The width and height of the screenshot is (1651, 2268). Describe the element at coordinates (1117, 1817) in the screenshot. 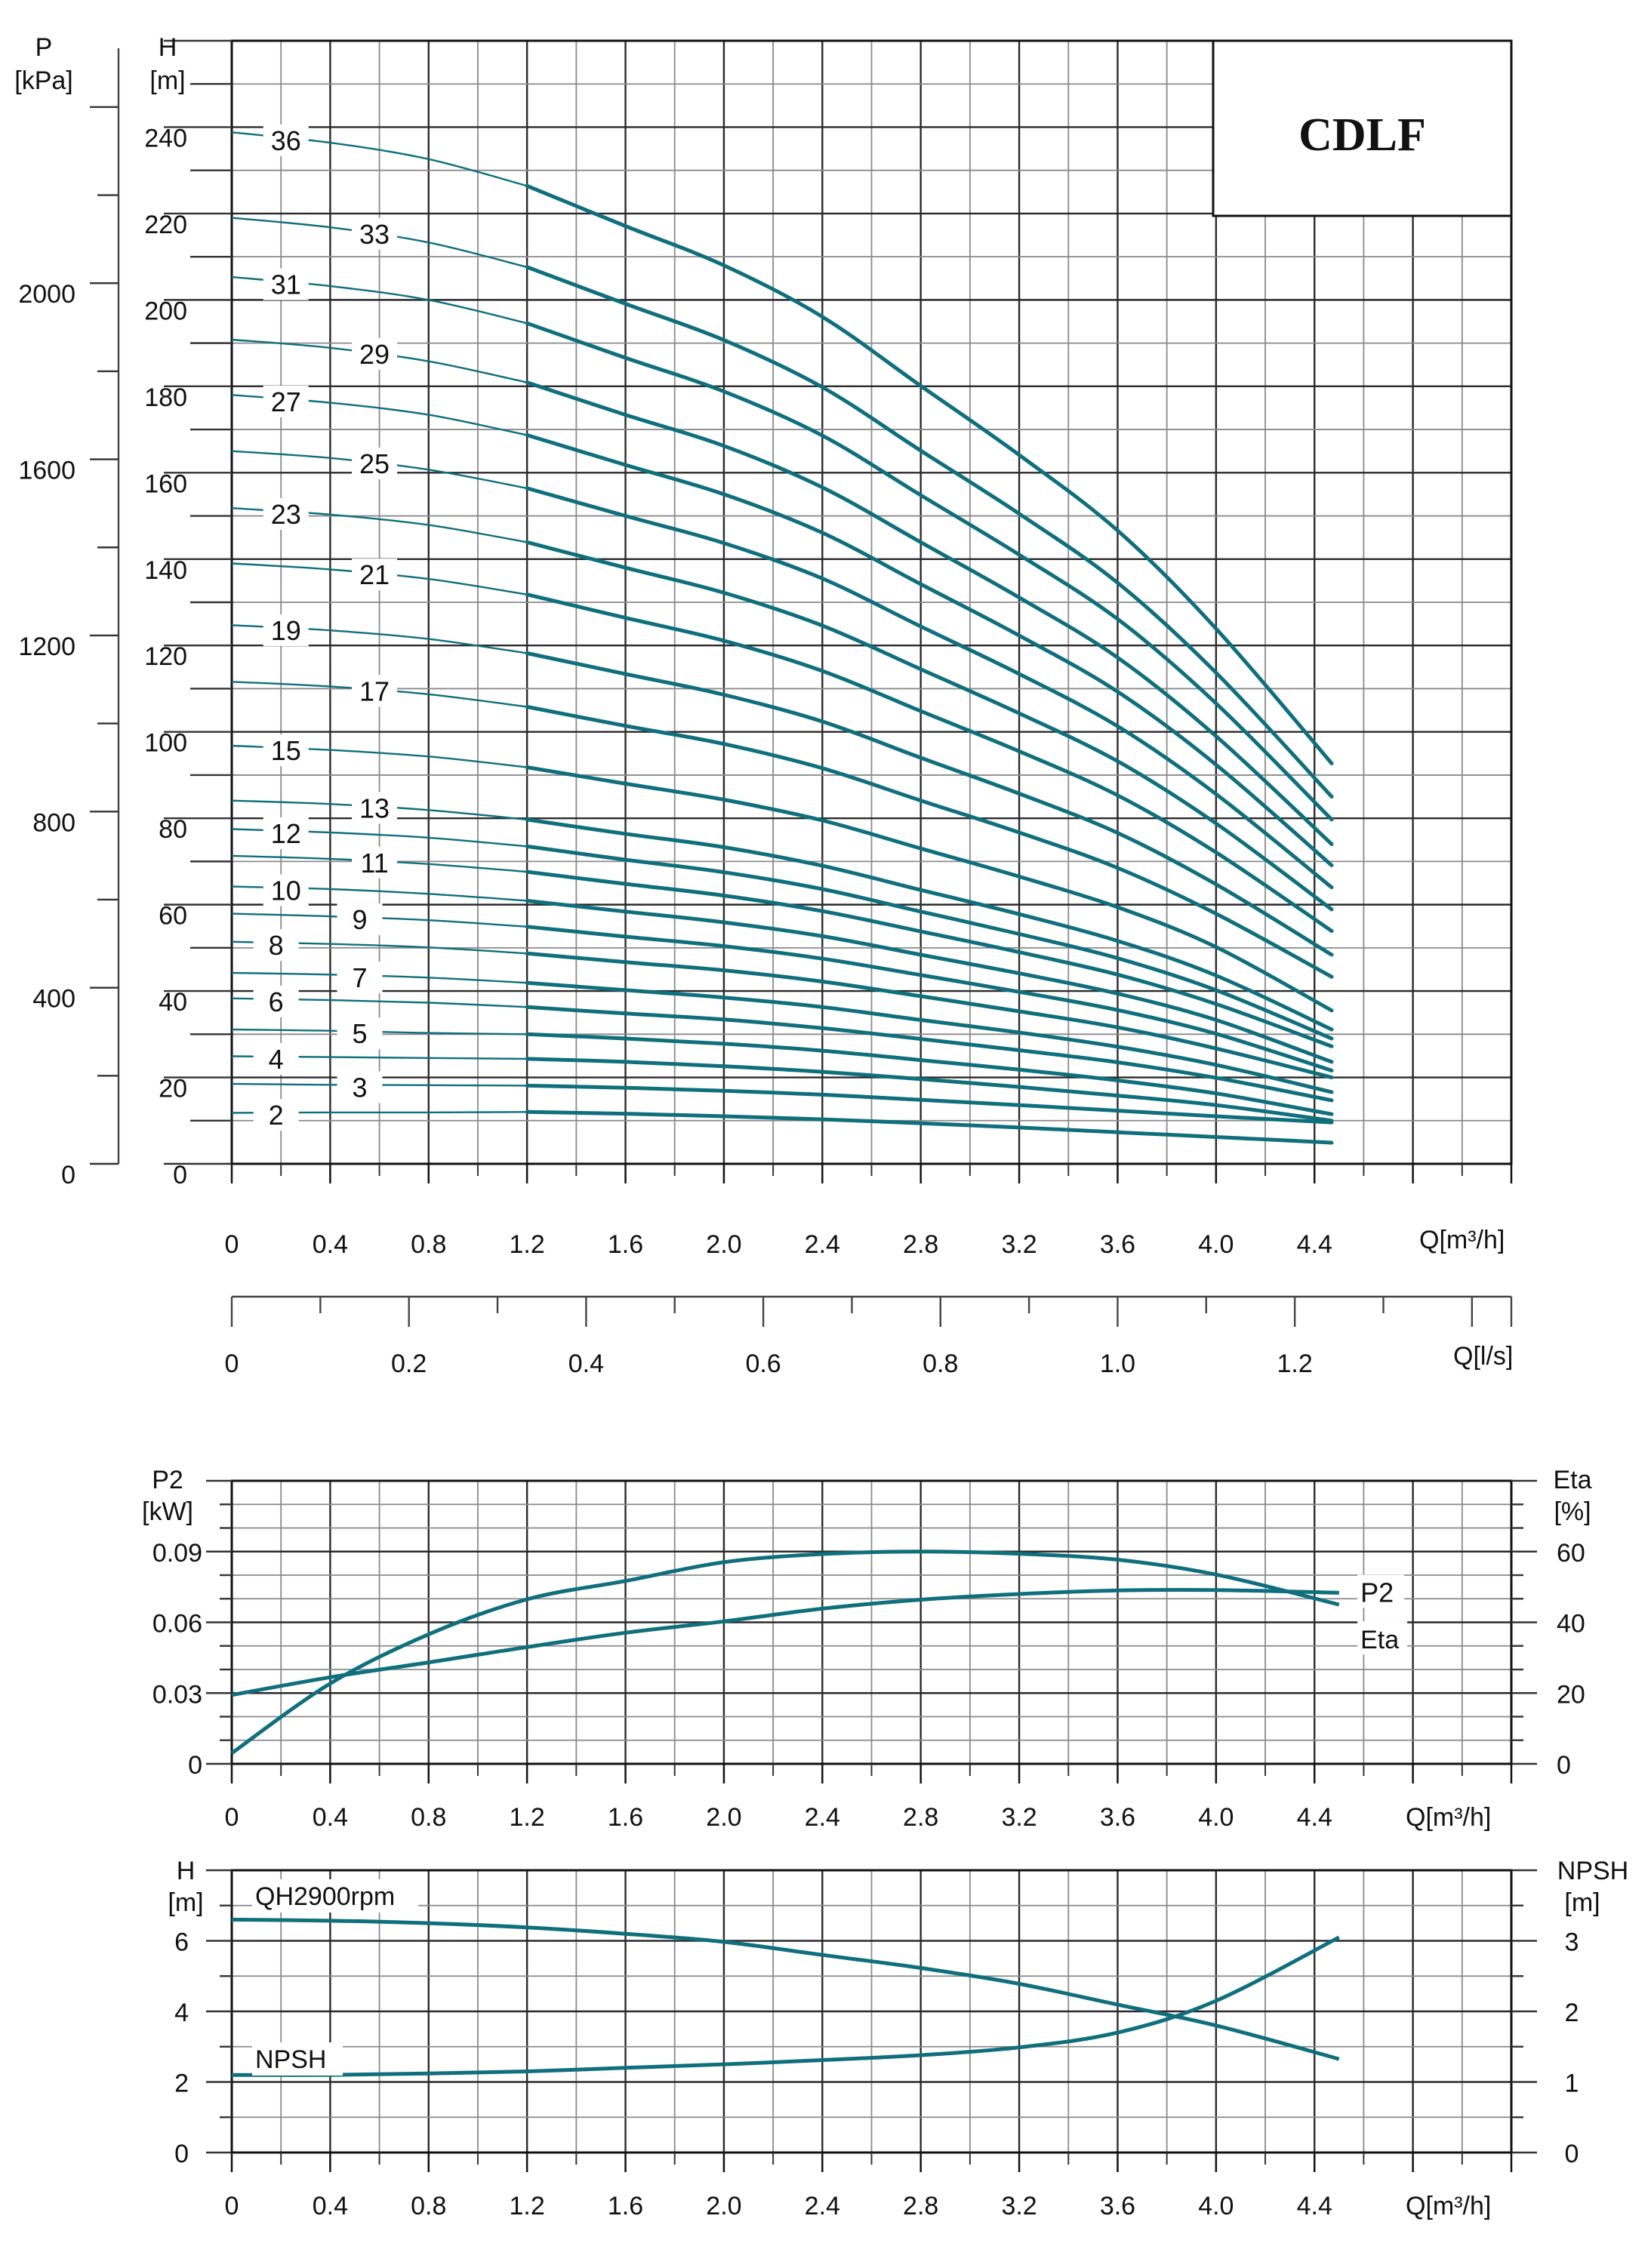

I see `x-tick-label: 3.6` at that location.